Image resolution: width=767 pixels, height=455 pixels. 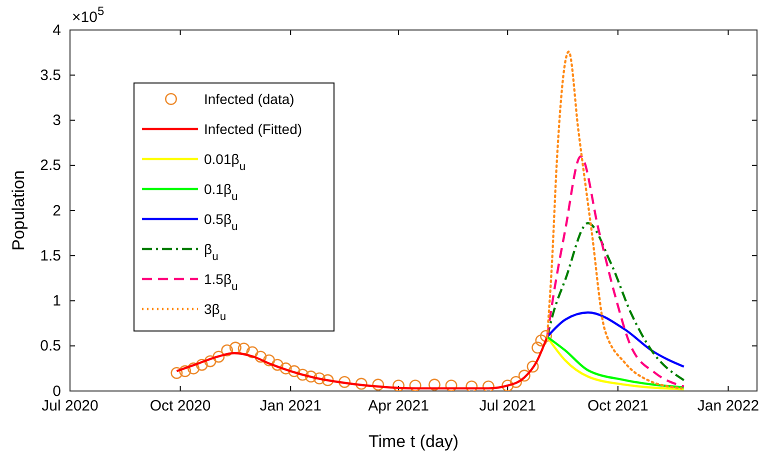 I want to click on y-tick-label: 0.5, so click(x=50, y=346).